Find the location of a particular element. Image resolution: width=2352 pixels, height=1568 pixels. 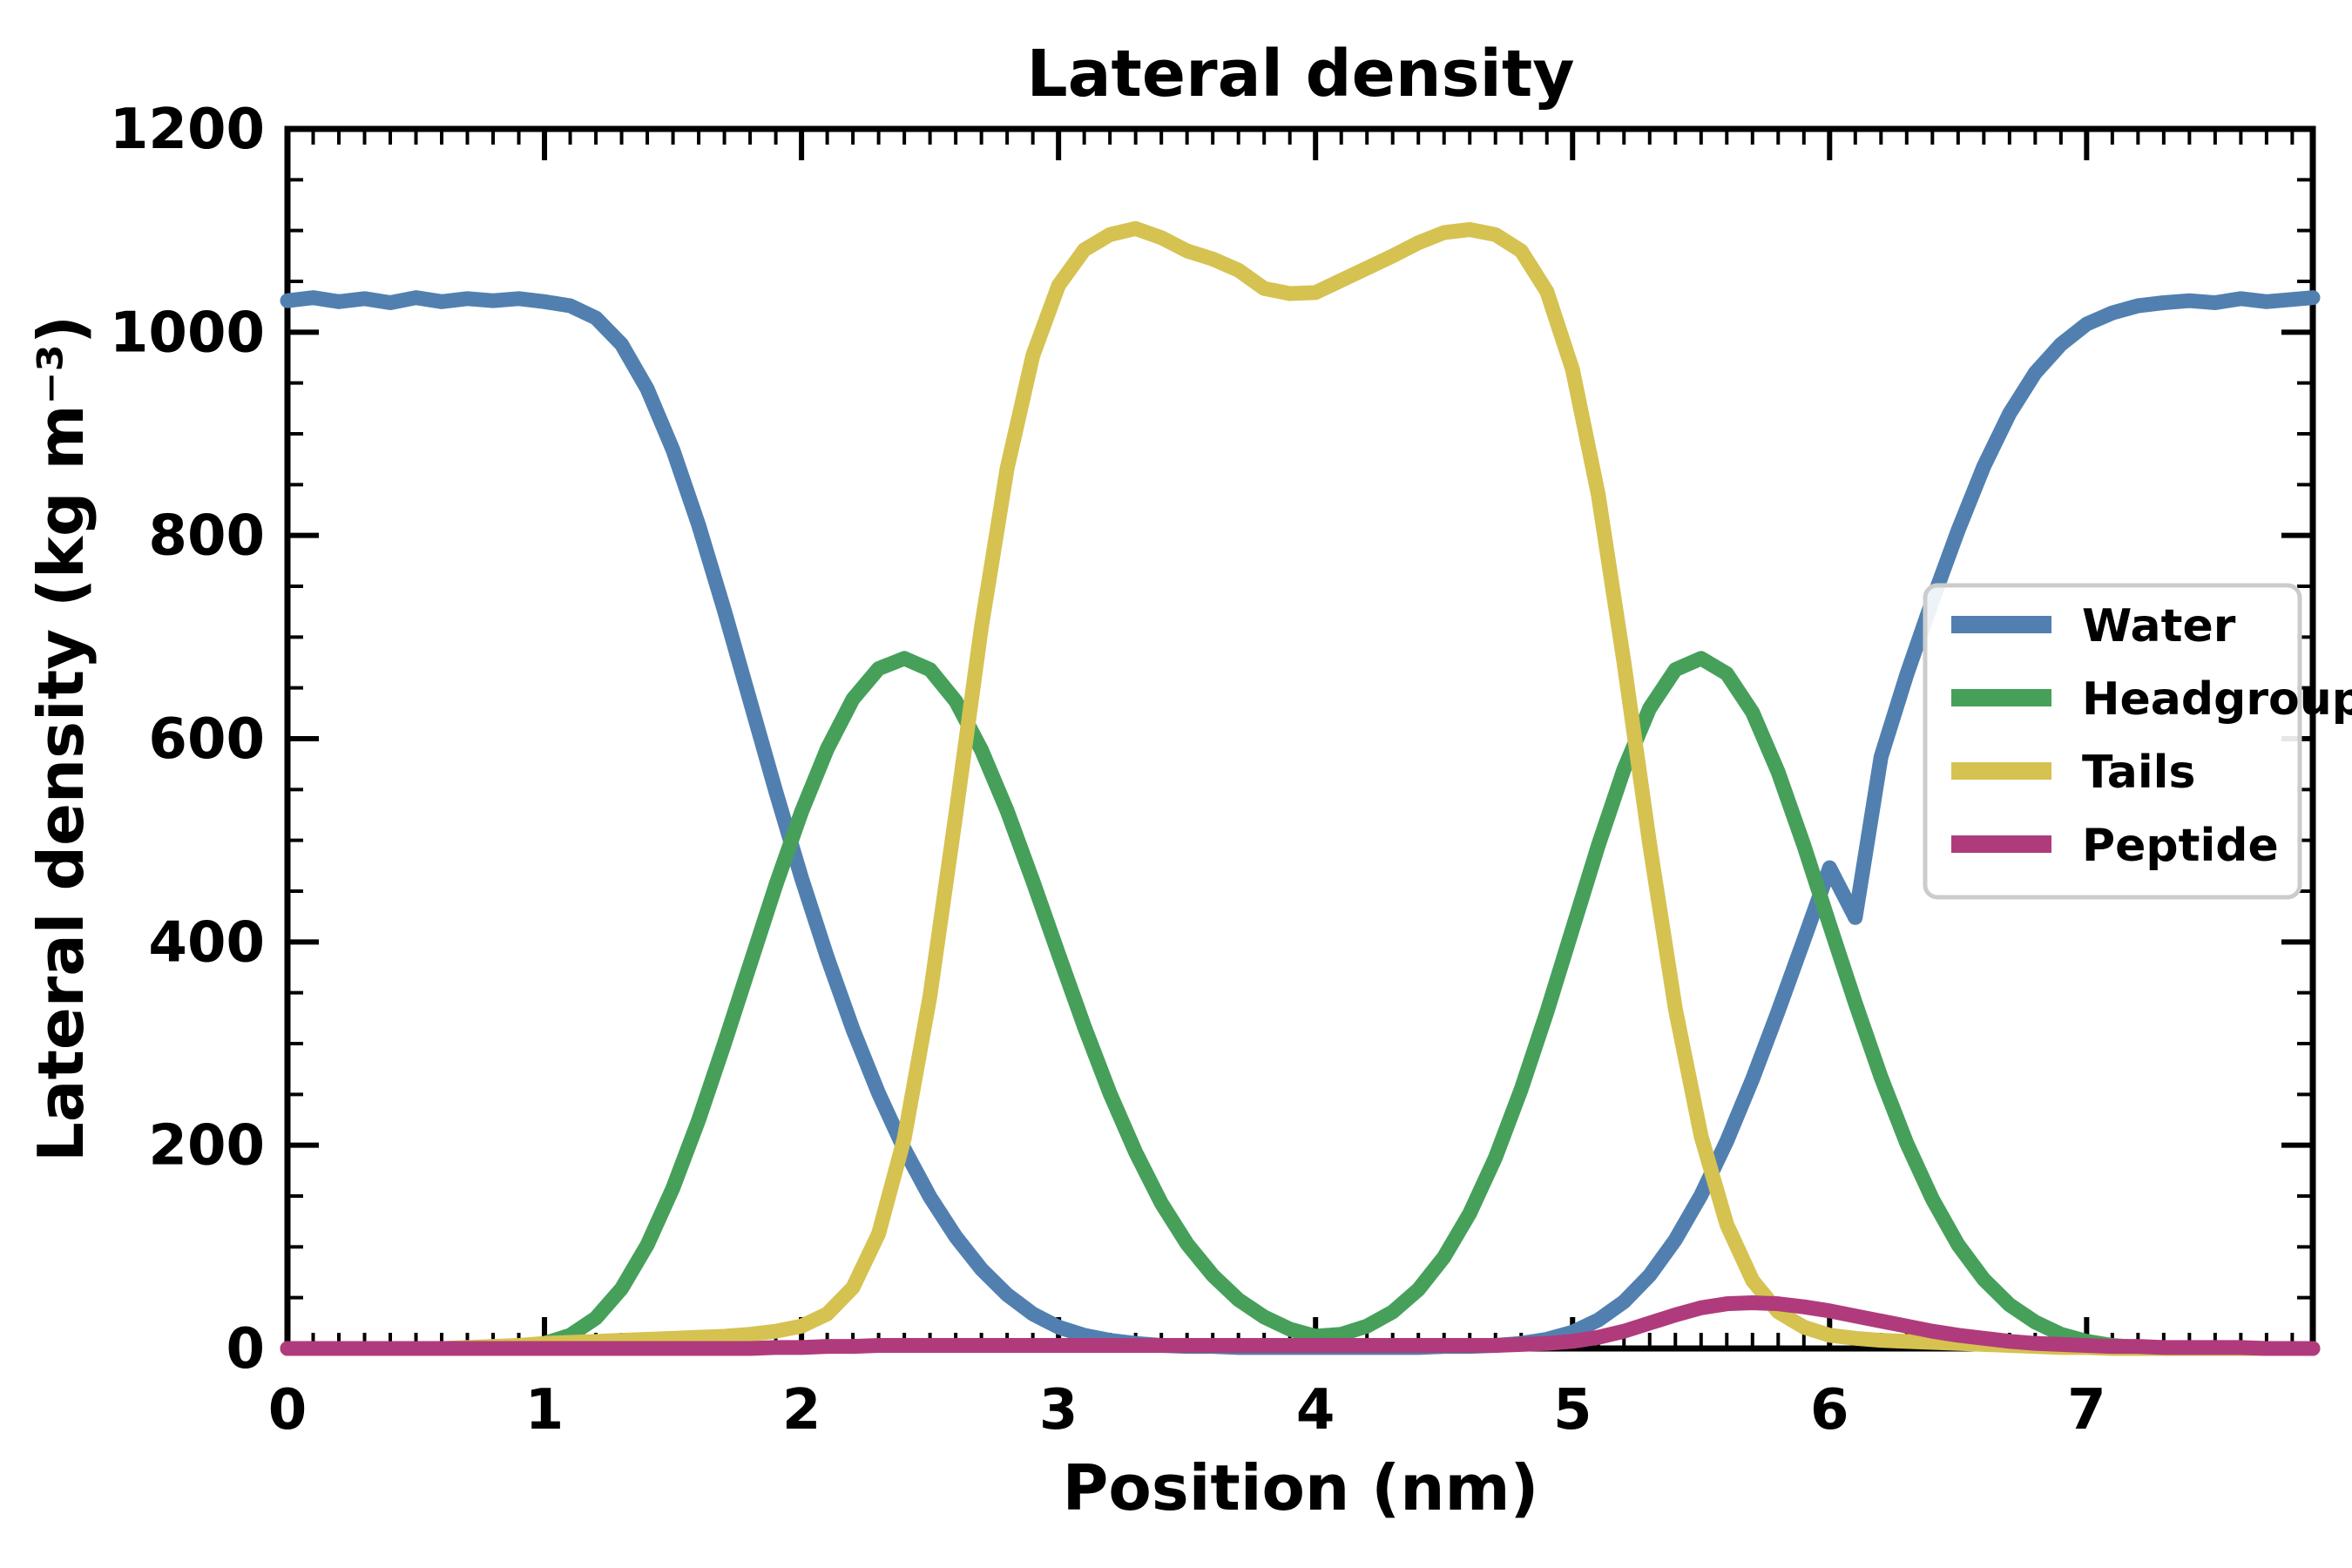

legend-label-tails: Tails is located at coordinates (2138, 773).